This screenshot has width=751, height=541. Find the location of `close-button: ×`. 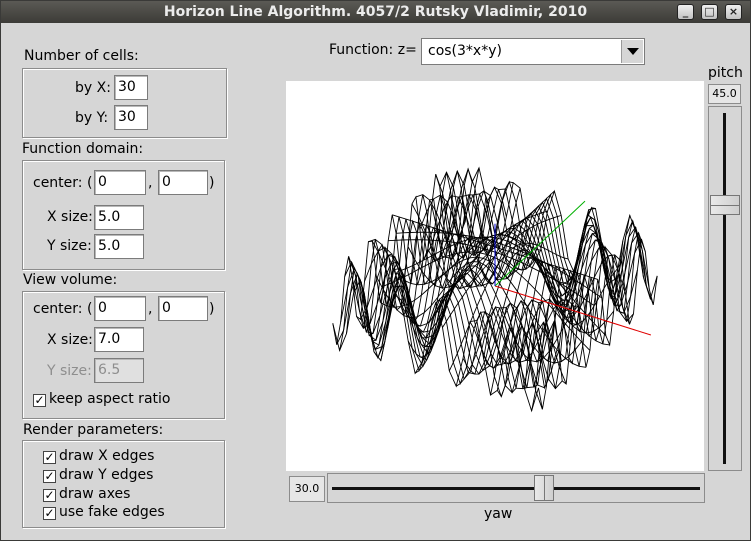

close-button: × is located at coordinates (733, 12).